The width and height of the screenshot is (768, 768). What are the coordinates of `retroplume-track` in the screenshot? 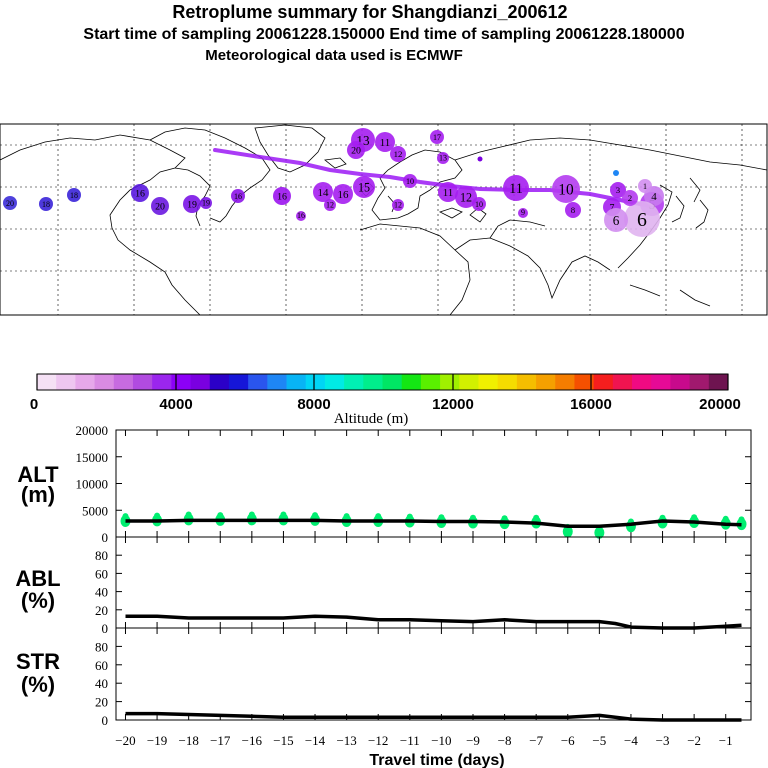 It's located at (432, 178).